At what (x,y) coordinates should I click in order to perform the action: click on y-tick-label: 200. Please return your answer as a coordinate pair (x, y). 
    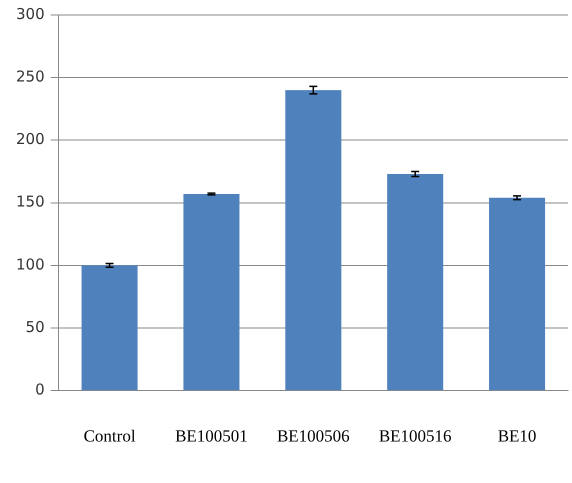
    Looking at the image, I should click on (30, 139).